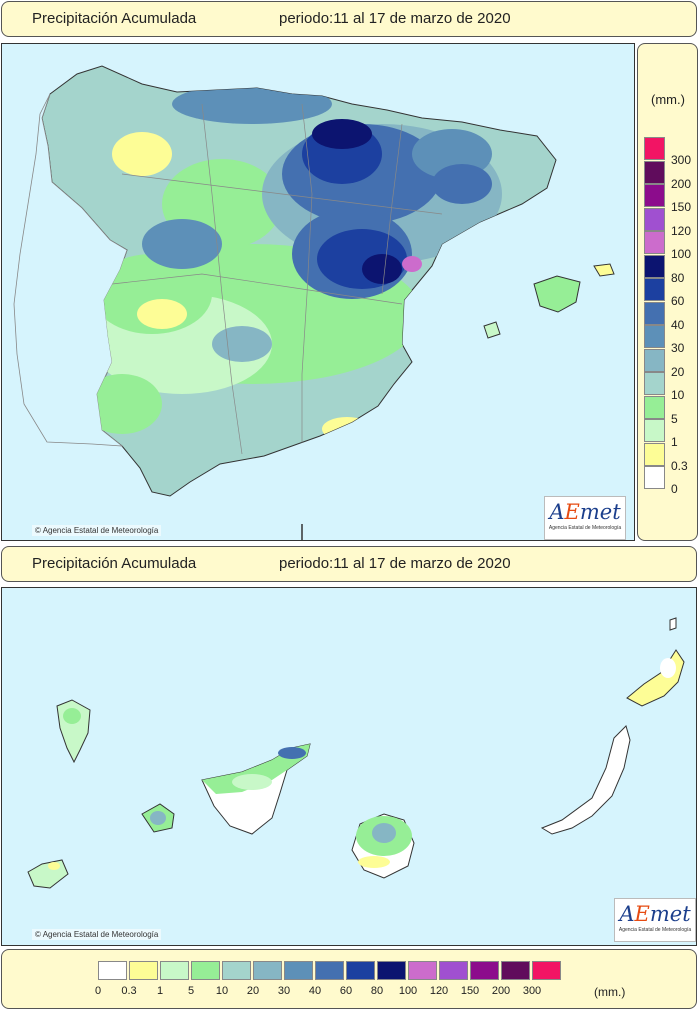 Image resolution: width=700 pixels, height=1011 pixels. I want to click on legend-label: 1, so click(674, 442).